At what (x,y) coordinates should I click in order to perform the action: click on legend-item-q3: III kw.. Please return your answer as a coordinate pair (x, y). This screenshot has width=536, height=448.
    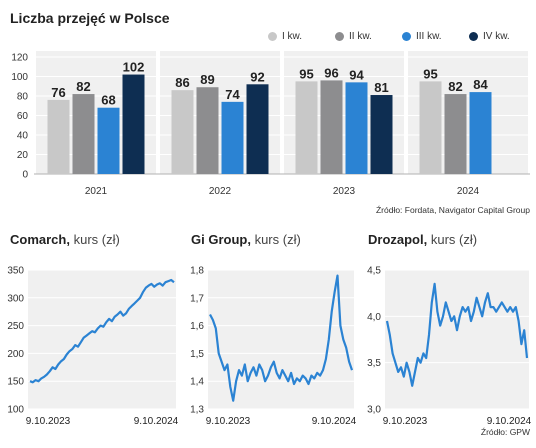
    Looking at the image, I should click on (435, 36).